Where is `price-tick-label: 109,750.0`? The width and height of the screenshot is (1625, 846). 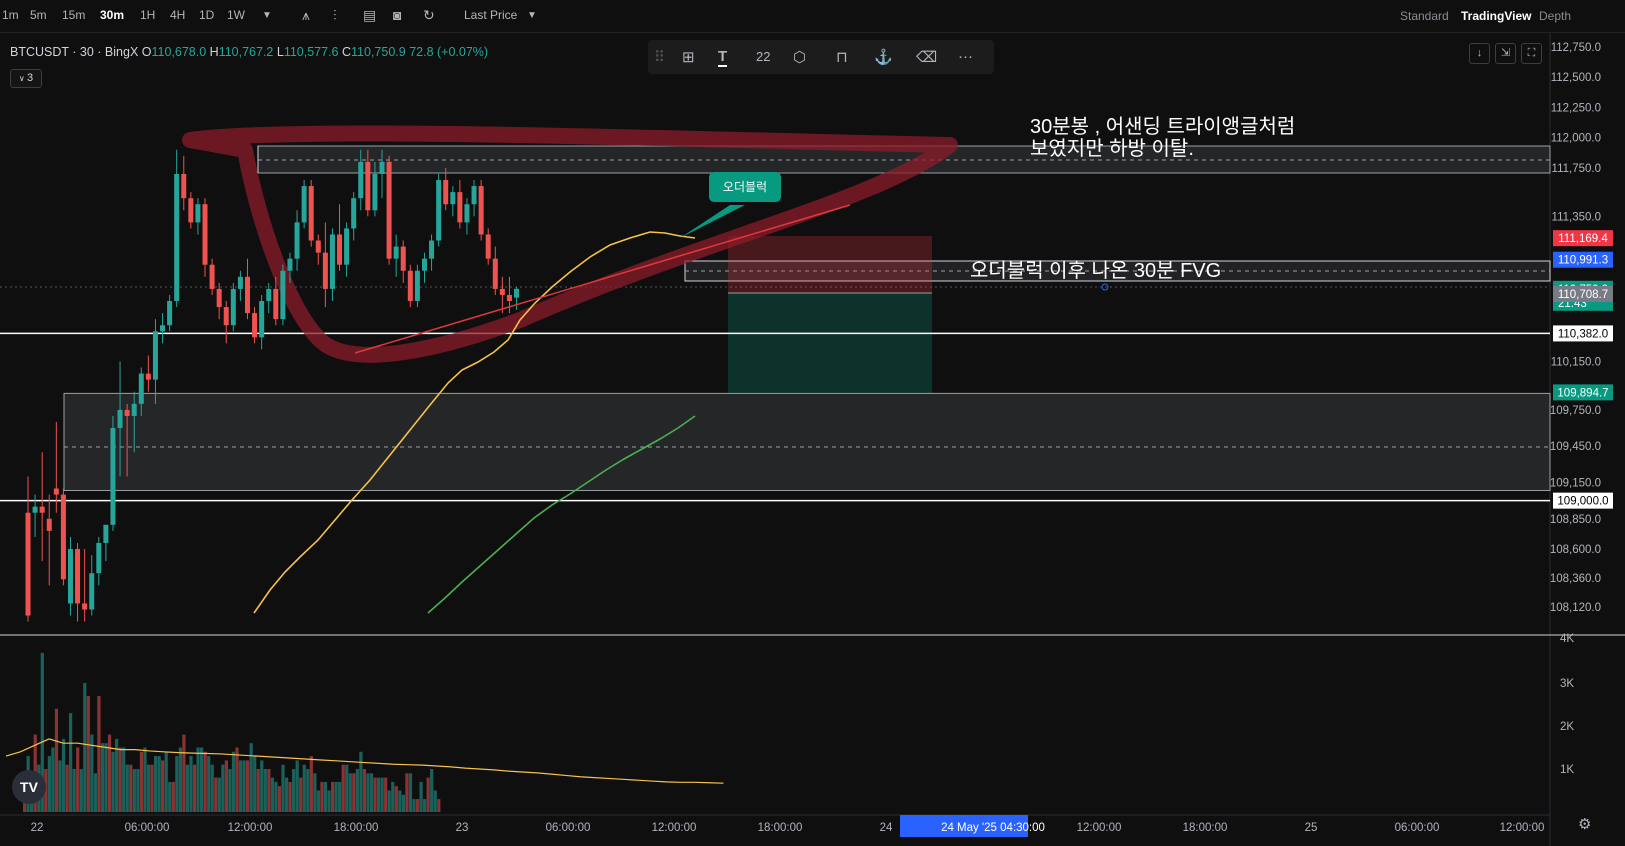
price-tick-label: 109,750.0 is located at coordinates (1575, 411).